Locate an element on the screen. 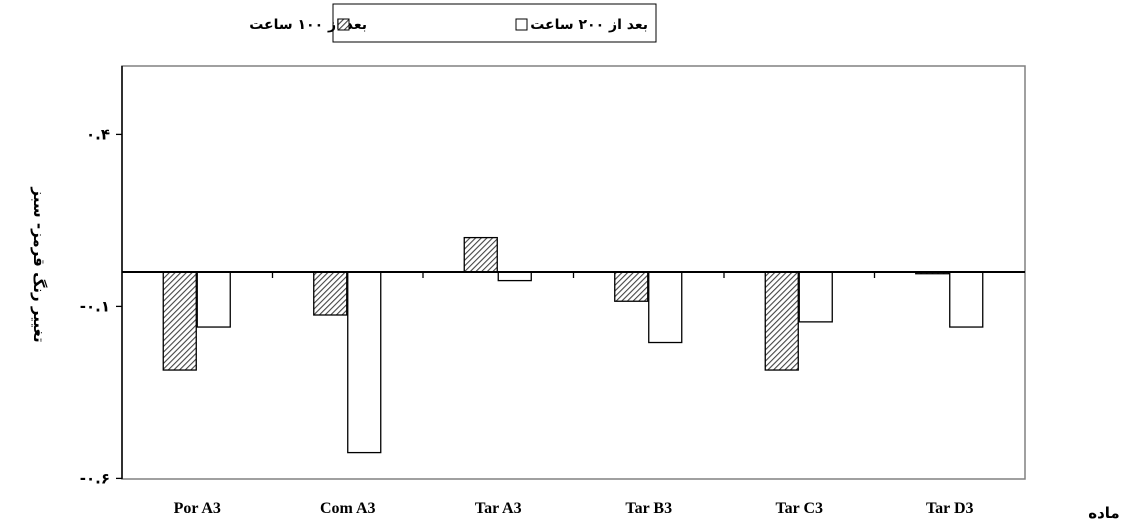 The image size is (1129, 525). y-tick-label: -۰.۱ is located at coordinates (95, 306).